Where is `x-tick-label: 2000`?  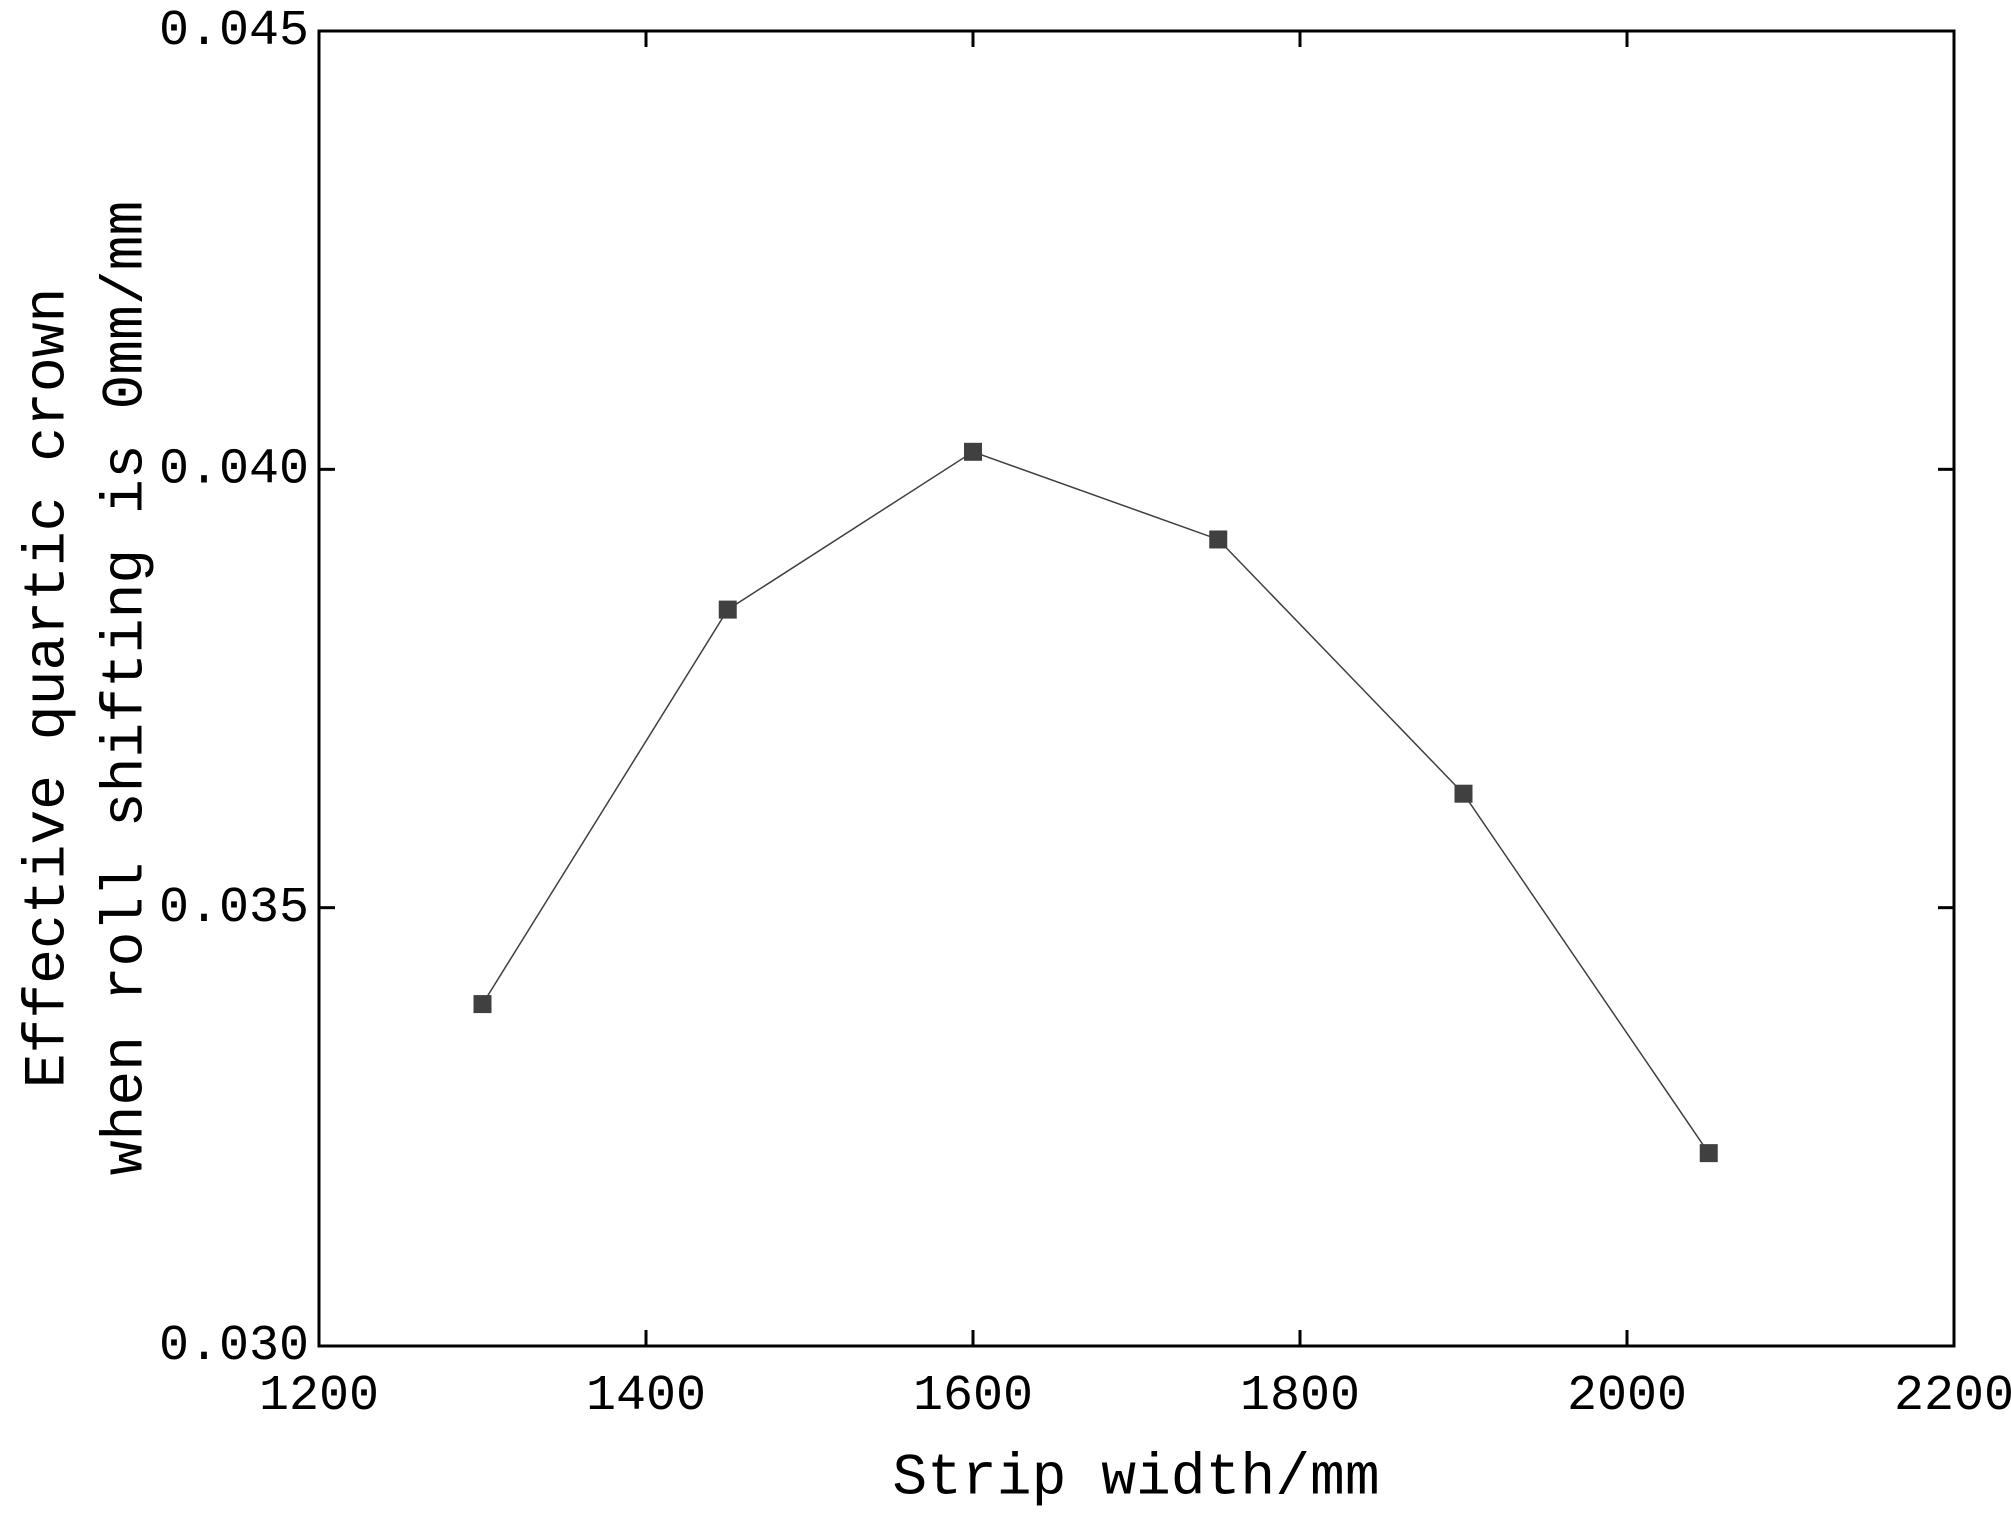 x-tick-label: 2000 is located at coordinates (1627, 1396).